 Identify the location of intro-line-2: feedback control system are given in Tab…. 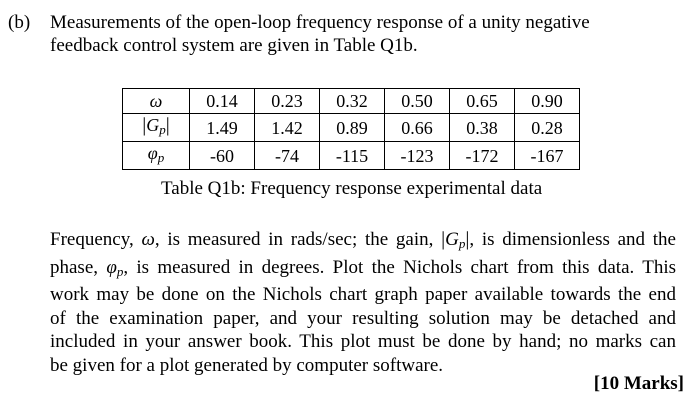
(234, 45).